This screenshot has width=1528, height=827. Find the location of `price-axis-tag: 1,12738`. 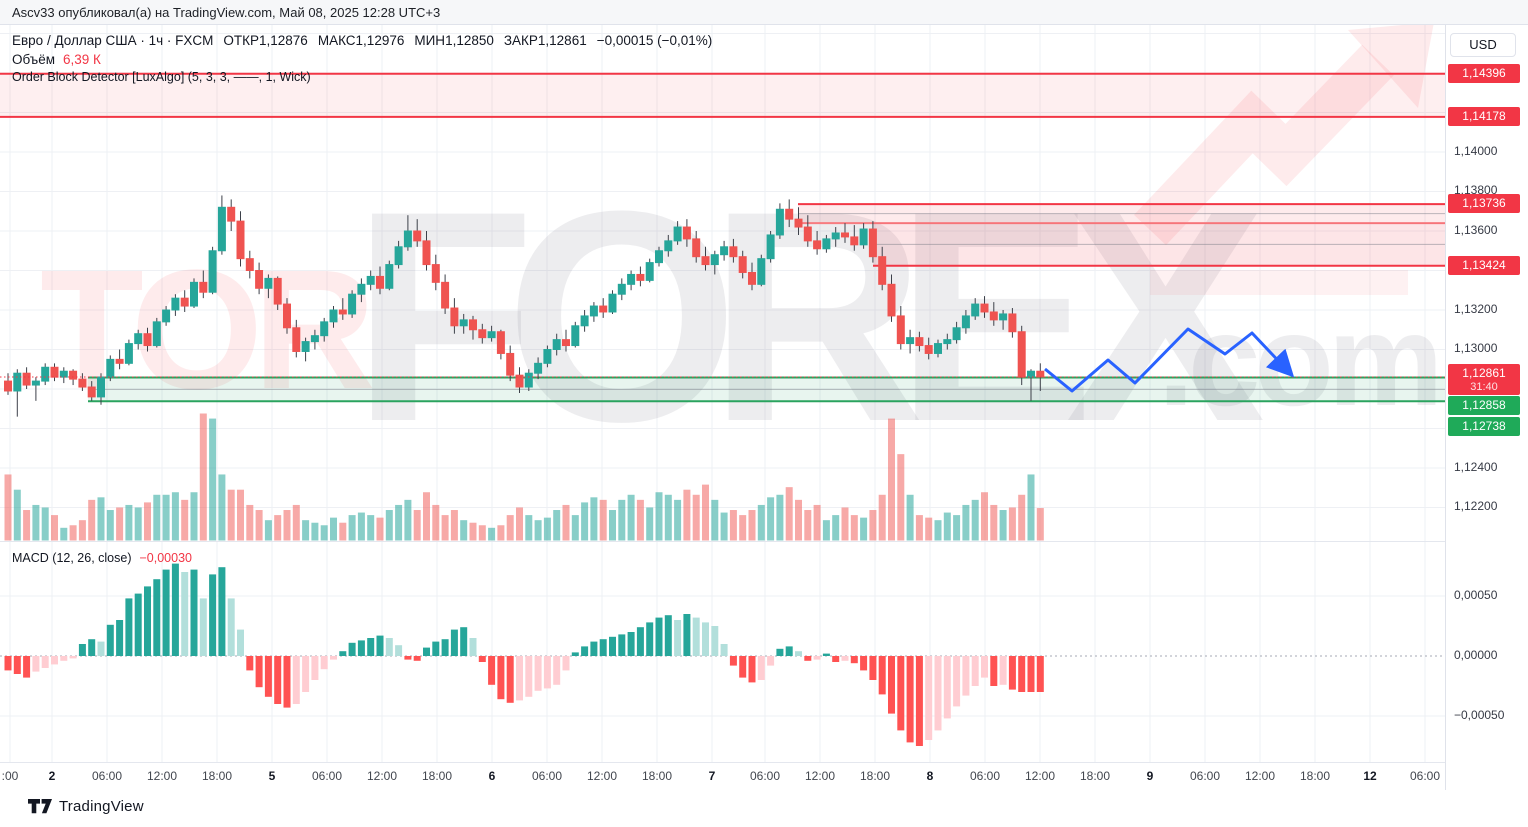

price-axis-tag: 1,12738 is located at coordinates (1484, 426).